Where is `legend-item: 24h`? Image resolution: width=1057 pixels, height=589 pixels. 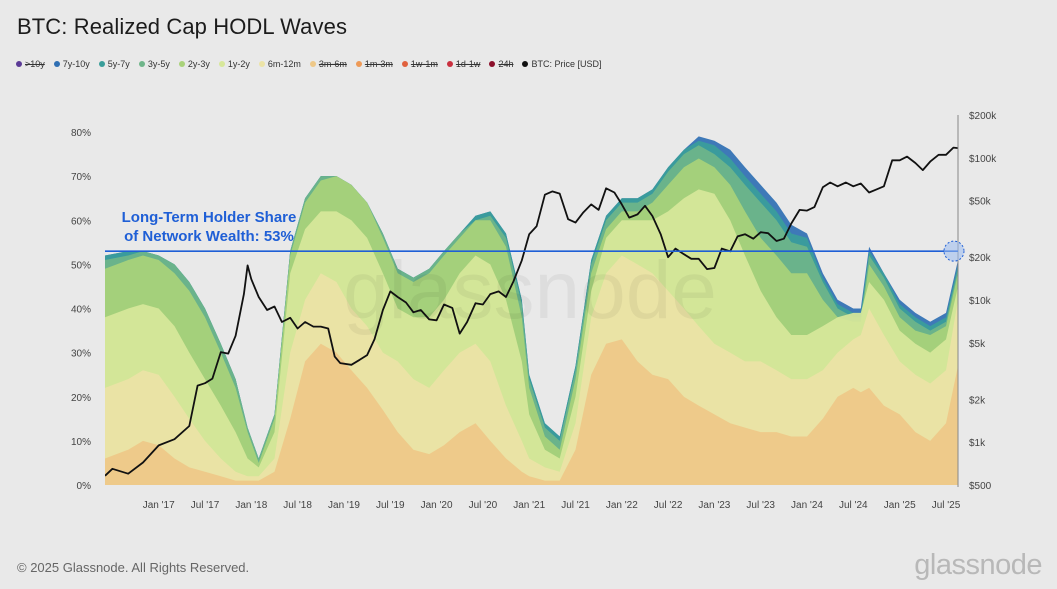
legend-item: 24h is located at coordinates (501, 64).